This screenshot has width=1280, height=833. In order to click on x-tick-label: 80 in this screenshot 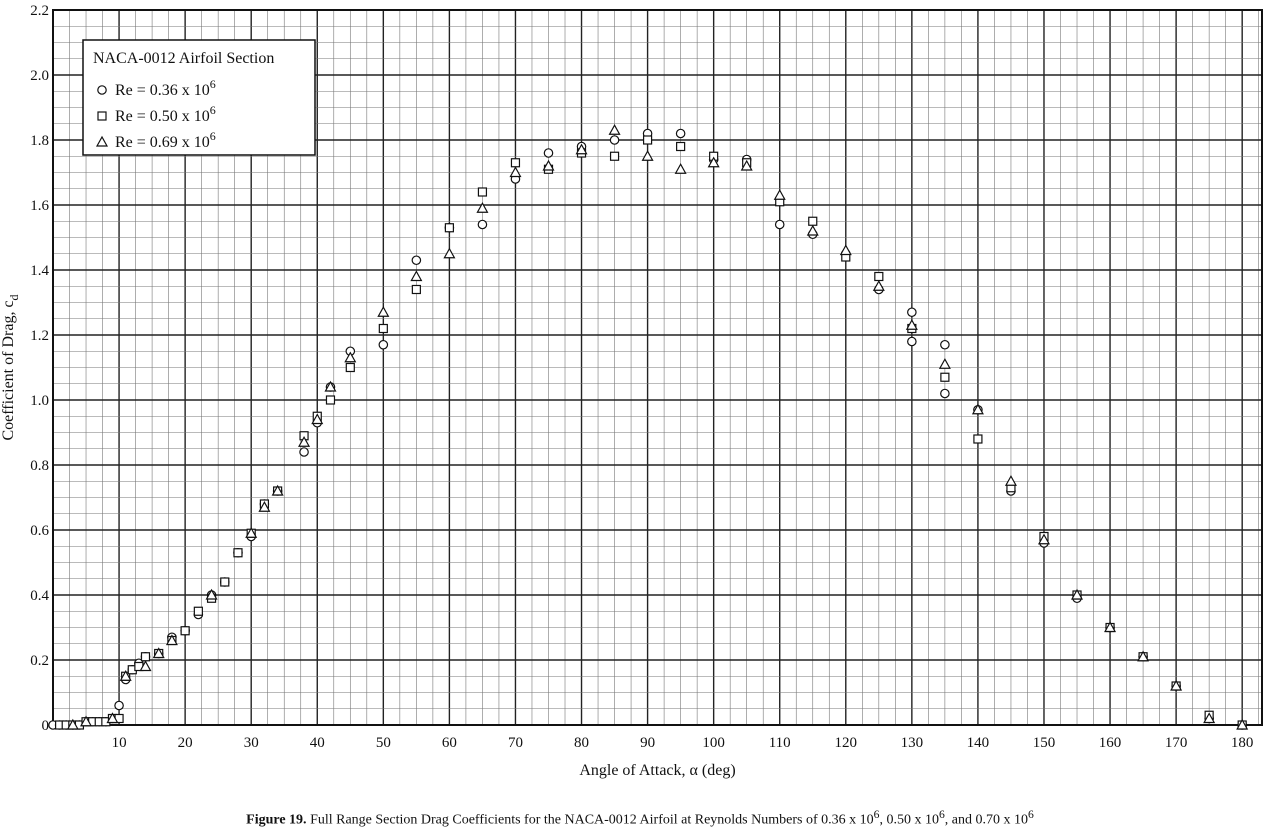, I will do `click(581, 743)`.